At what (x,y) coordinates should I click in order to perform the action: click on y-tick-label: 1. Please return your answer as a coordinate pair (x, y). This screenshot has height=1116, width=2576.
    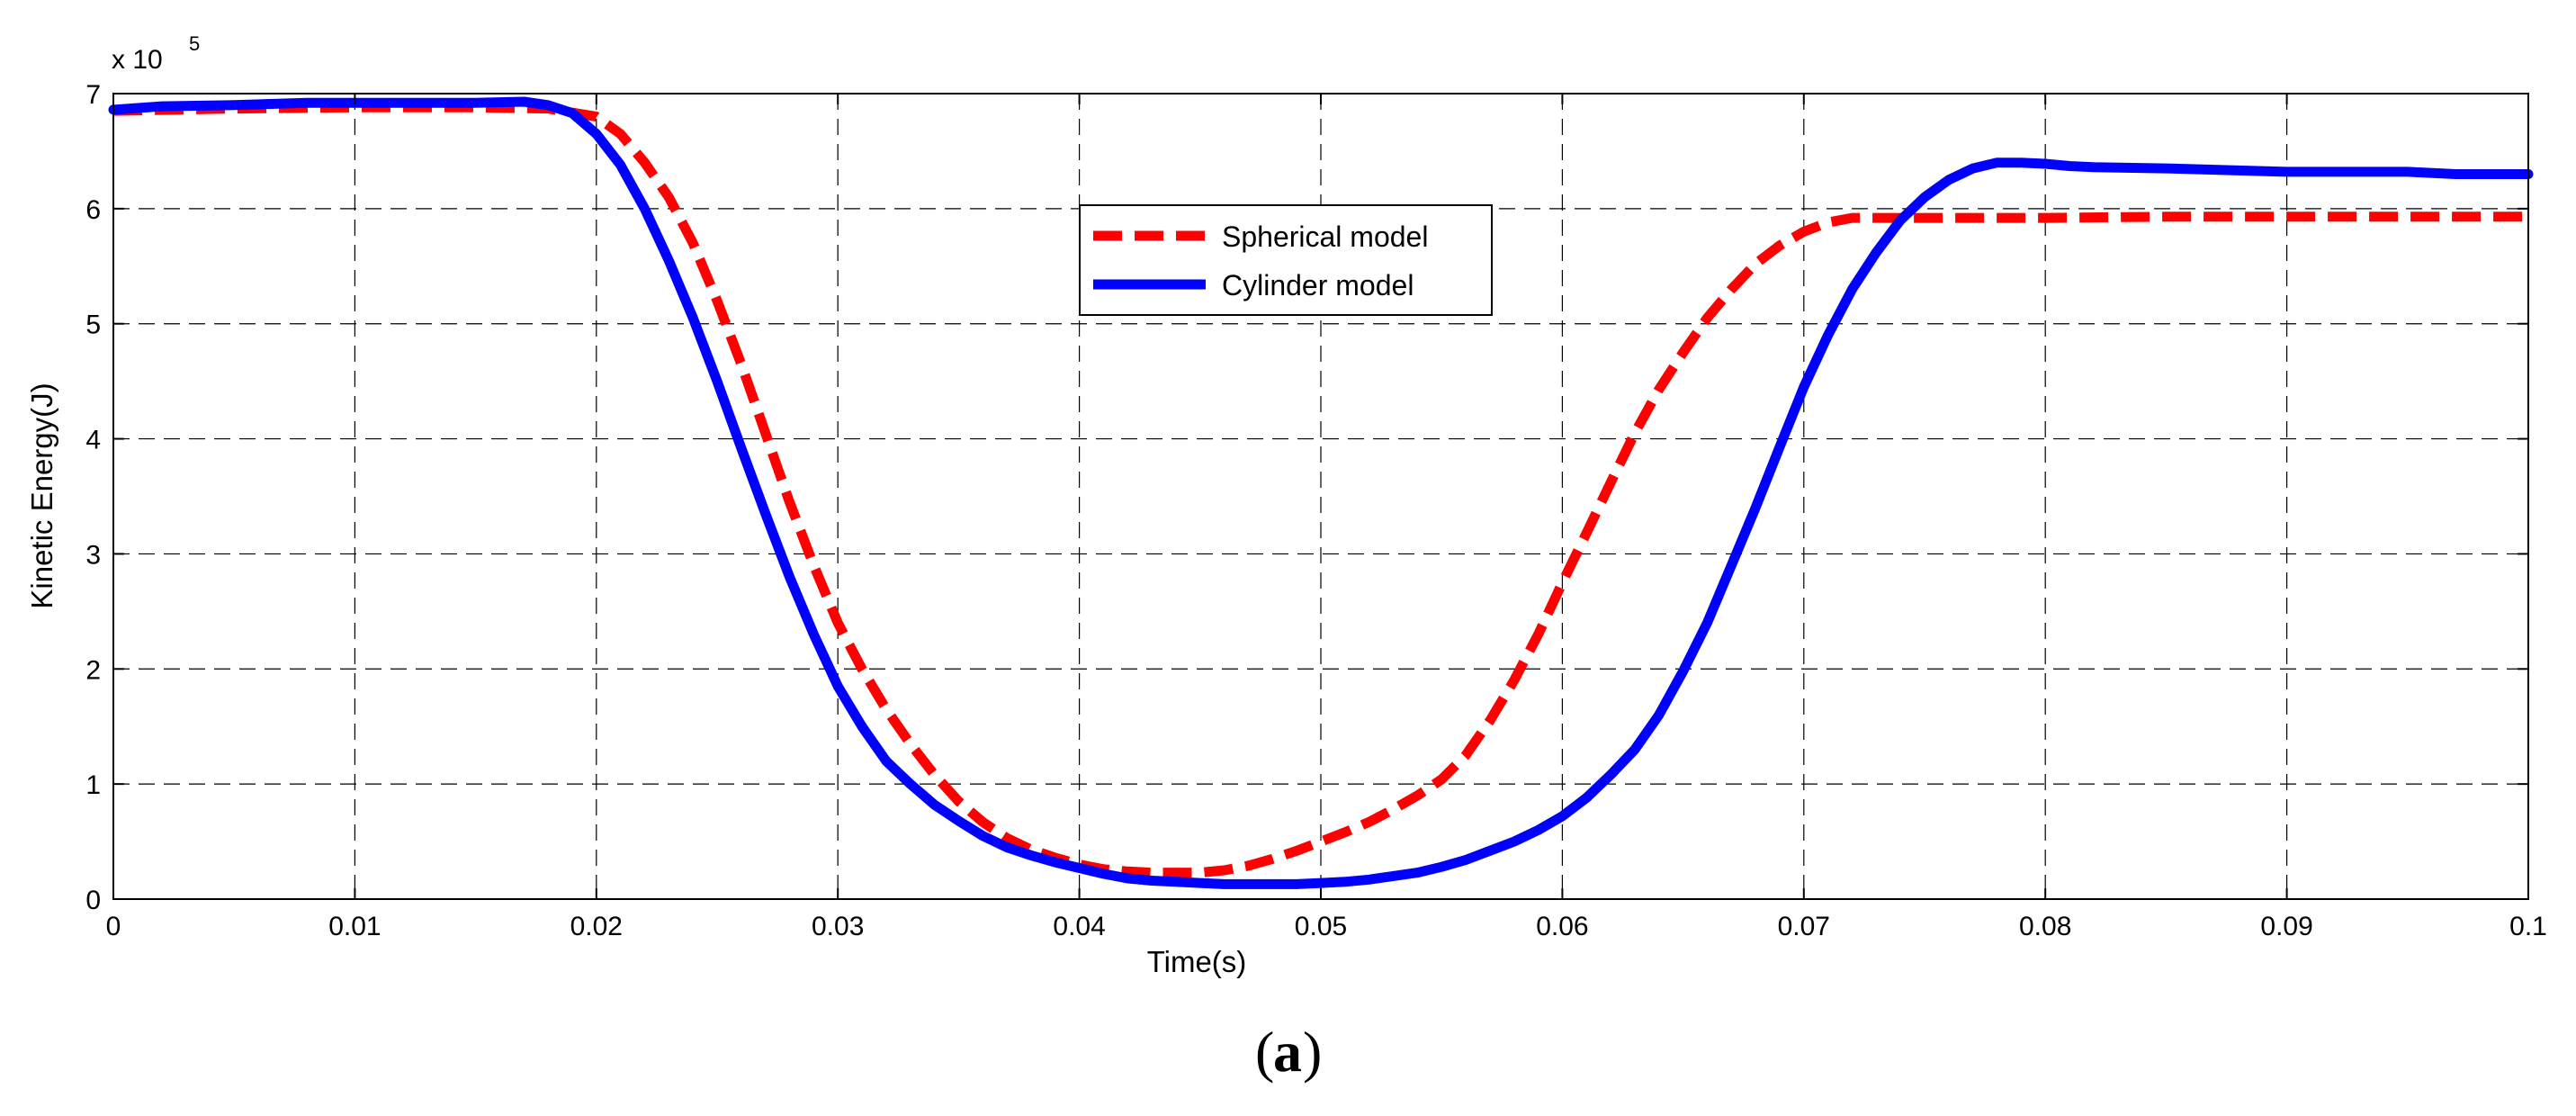
    Looking at the image, I should click on (93, 785).